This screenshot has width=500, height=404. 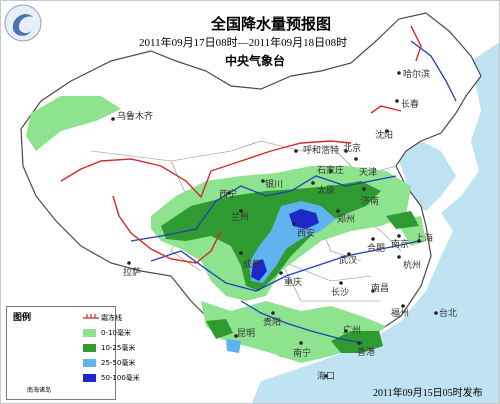 I want to click on city-label-lhasa: 拉萨, so click(x=132, y=273).